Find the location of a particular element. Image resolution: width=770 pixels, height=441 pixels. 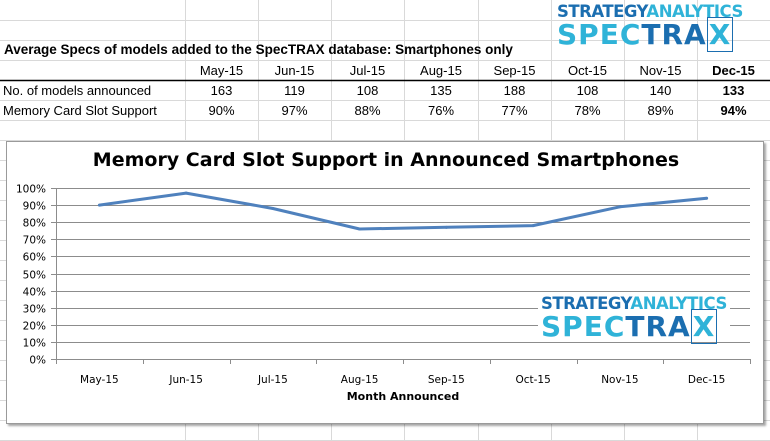

table-cell: 163 is located at coordinates (221, 90).